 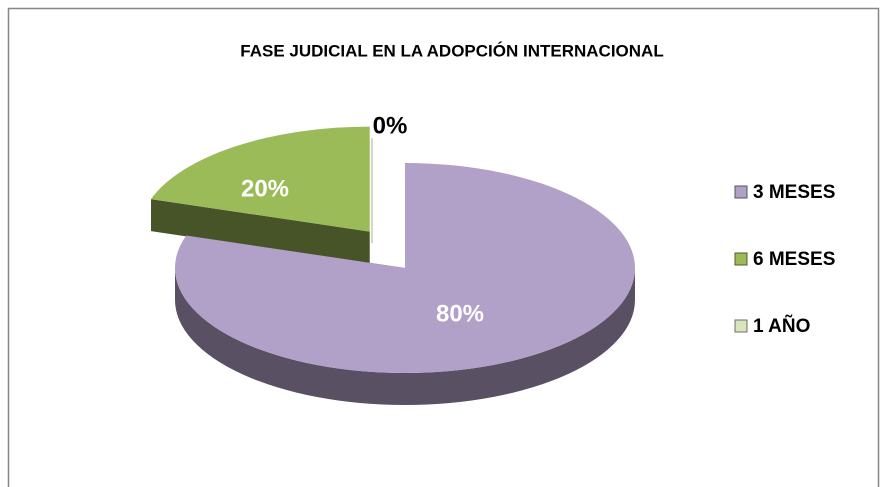 What do you see at coordinates (460, 313) in the screenshot?
I see `data-label: 80%` at bounding box center [460, 313].